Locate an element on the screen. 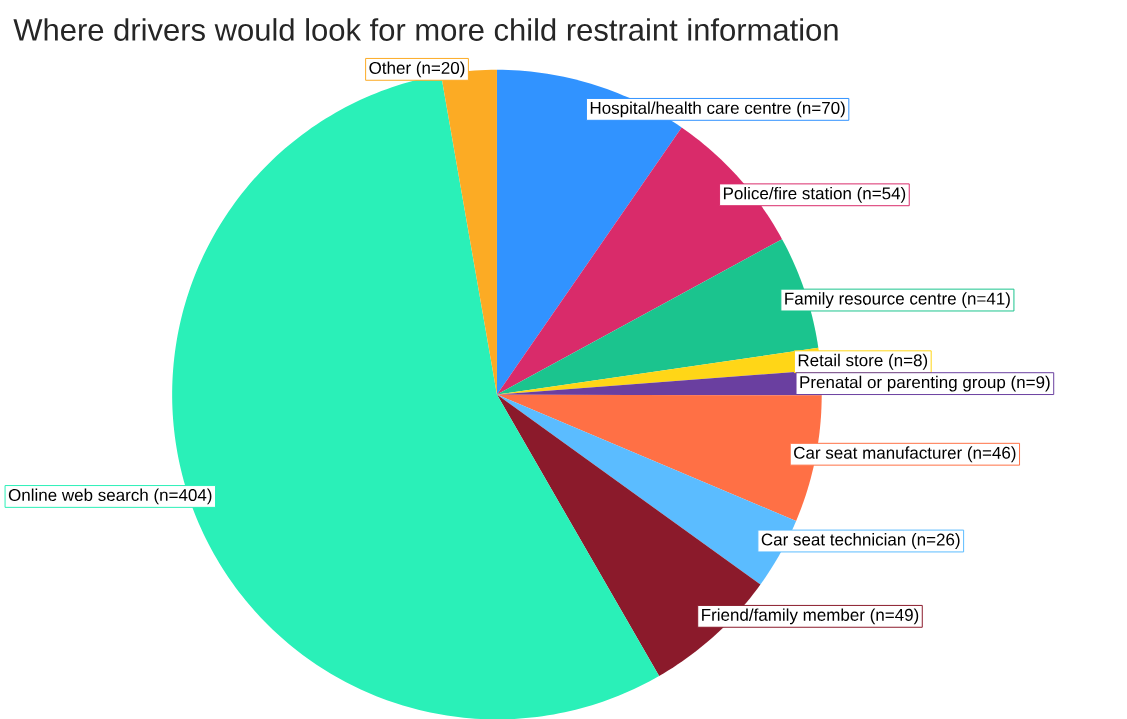  chart-title: Where drivers would look for more child restraint information is located at coordinates (425, 29).